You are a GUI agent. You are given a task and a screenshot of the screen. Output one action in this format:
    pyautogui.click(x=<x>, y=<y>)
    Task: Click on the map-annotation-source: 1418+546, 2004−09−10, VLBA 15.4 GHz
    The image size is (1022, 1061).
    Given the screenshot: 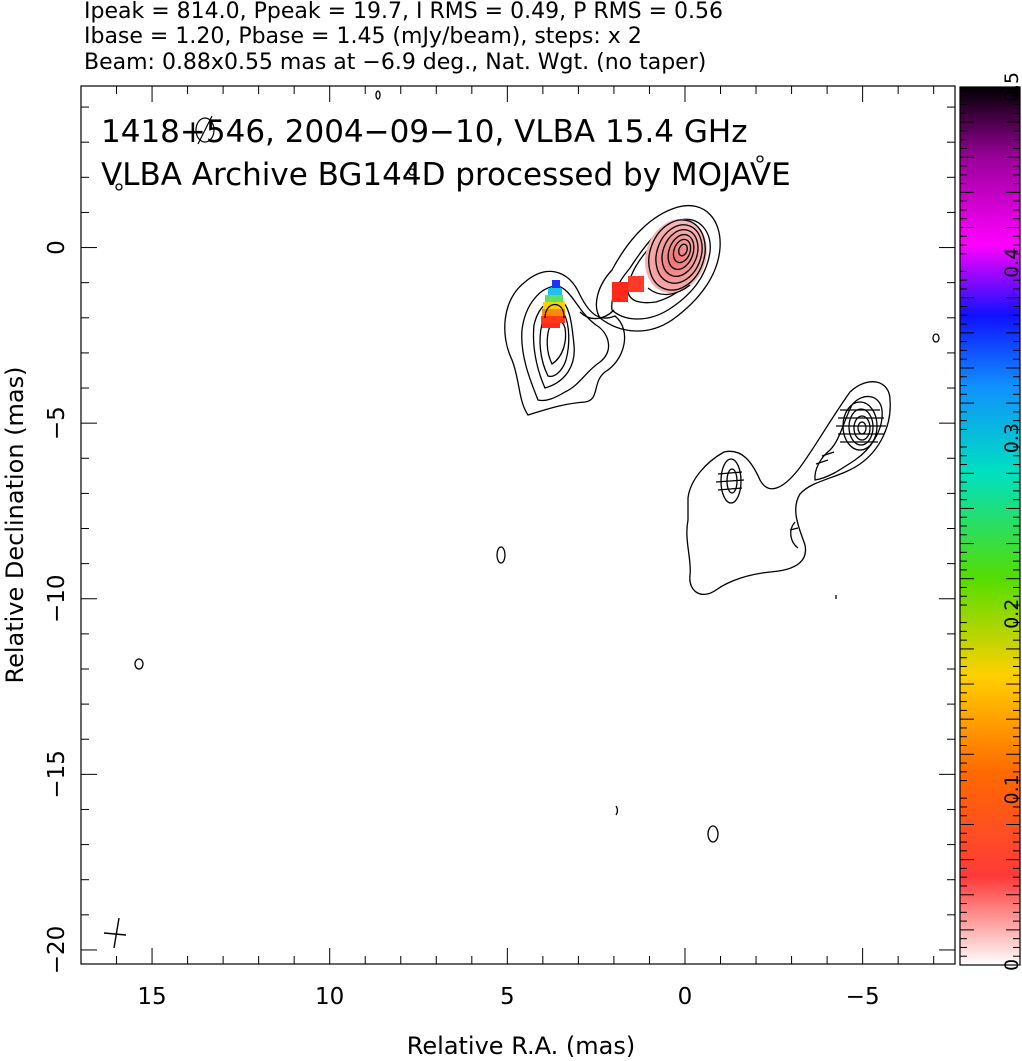 What is the action you would take?
    pyautogui.click(x=424, y=132)
    